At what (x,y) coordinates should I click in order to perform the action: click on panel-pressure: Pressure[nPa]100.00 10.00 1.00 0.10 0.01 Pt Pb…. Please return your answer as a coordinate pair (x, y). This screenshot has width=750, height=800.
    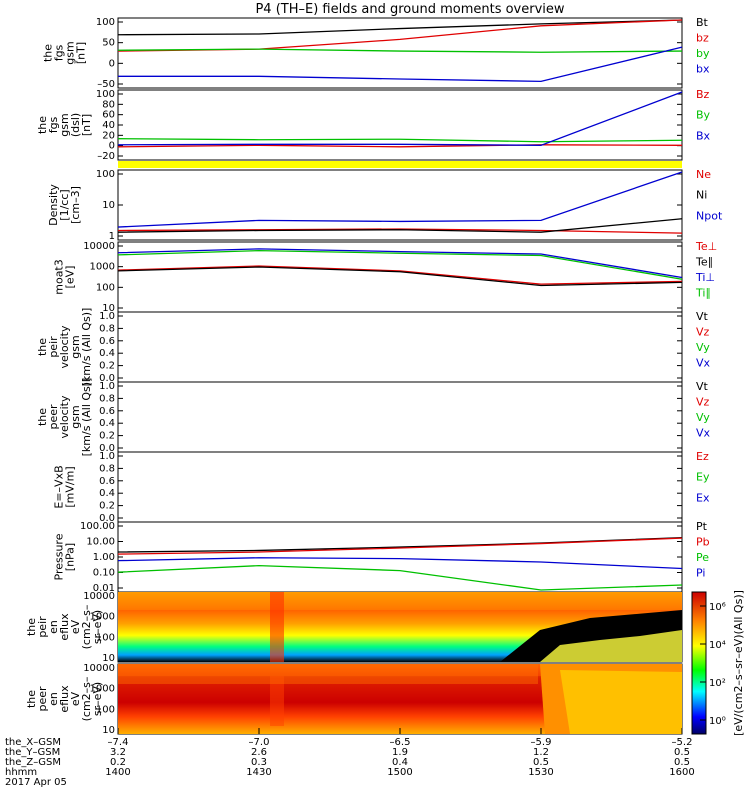
    Looking at the image, I should click on (381, 557).